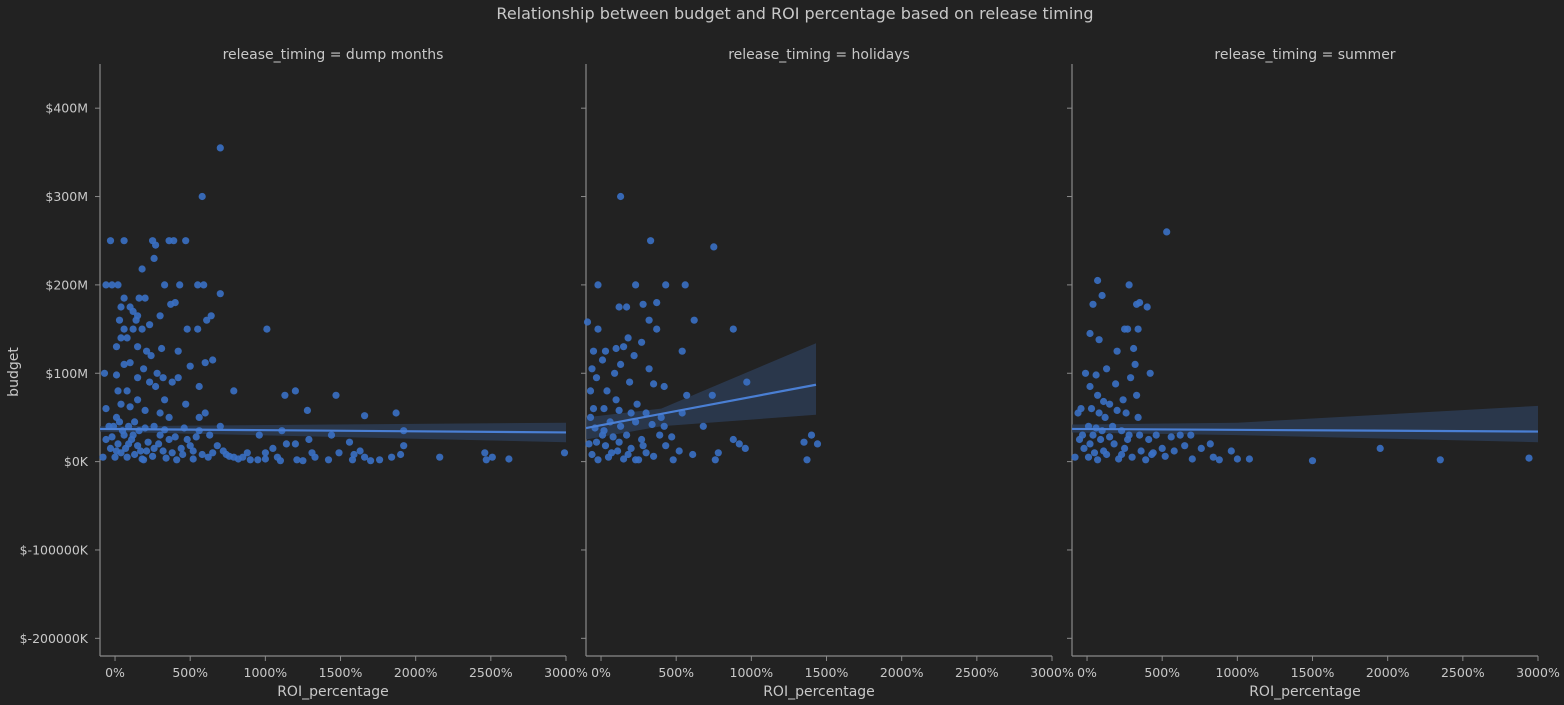 This screenshot has width=1564, height=705. What do you see at coordinates (827, 672) in the screenshot?
I see `x-tick-label: 1500%` at bounding box center [827, 672].